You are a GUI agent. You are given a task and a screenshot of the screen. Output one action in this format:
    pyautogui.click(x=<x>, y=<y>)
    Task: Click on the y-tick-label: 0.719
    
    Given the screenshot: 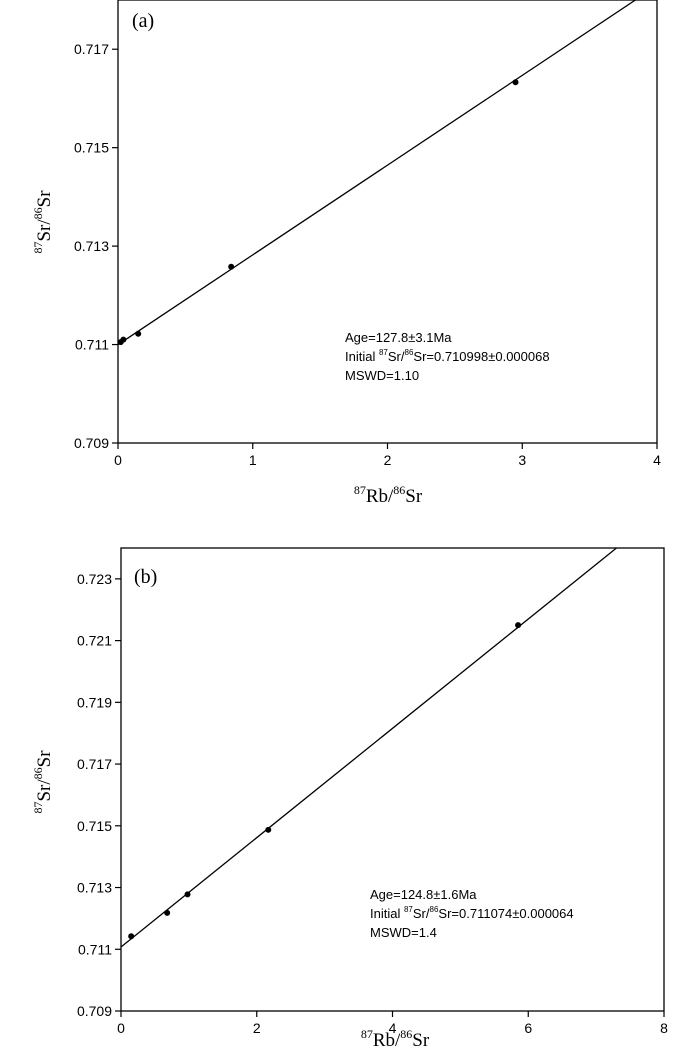 What is the action you would take?
    pyautogui.click(x=94, y=702)
    